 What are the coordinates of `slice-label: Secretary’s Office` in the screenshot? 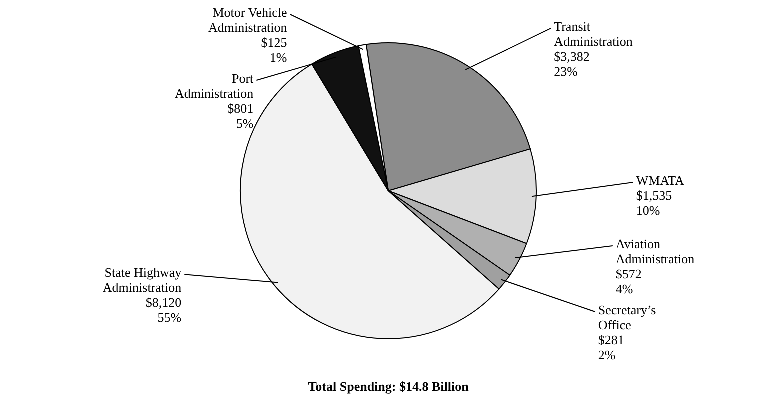 It's located at (627, 317).